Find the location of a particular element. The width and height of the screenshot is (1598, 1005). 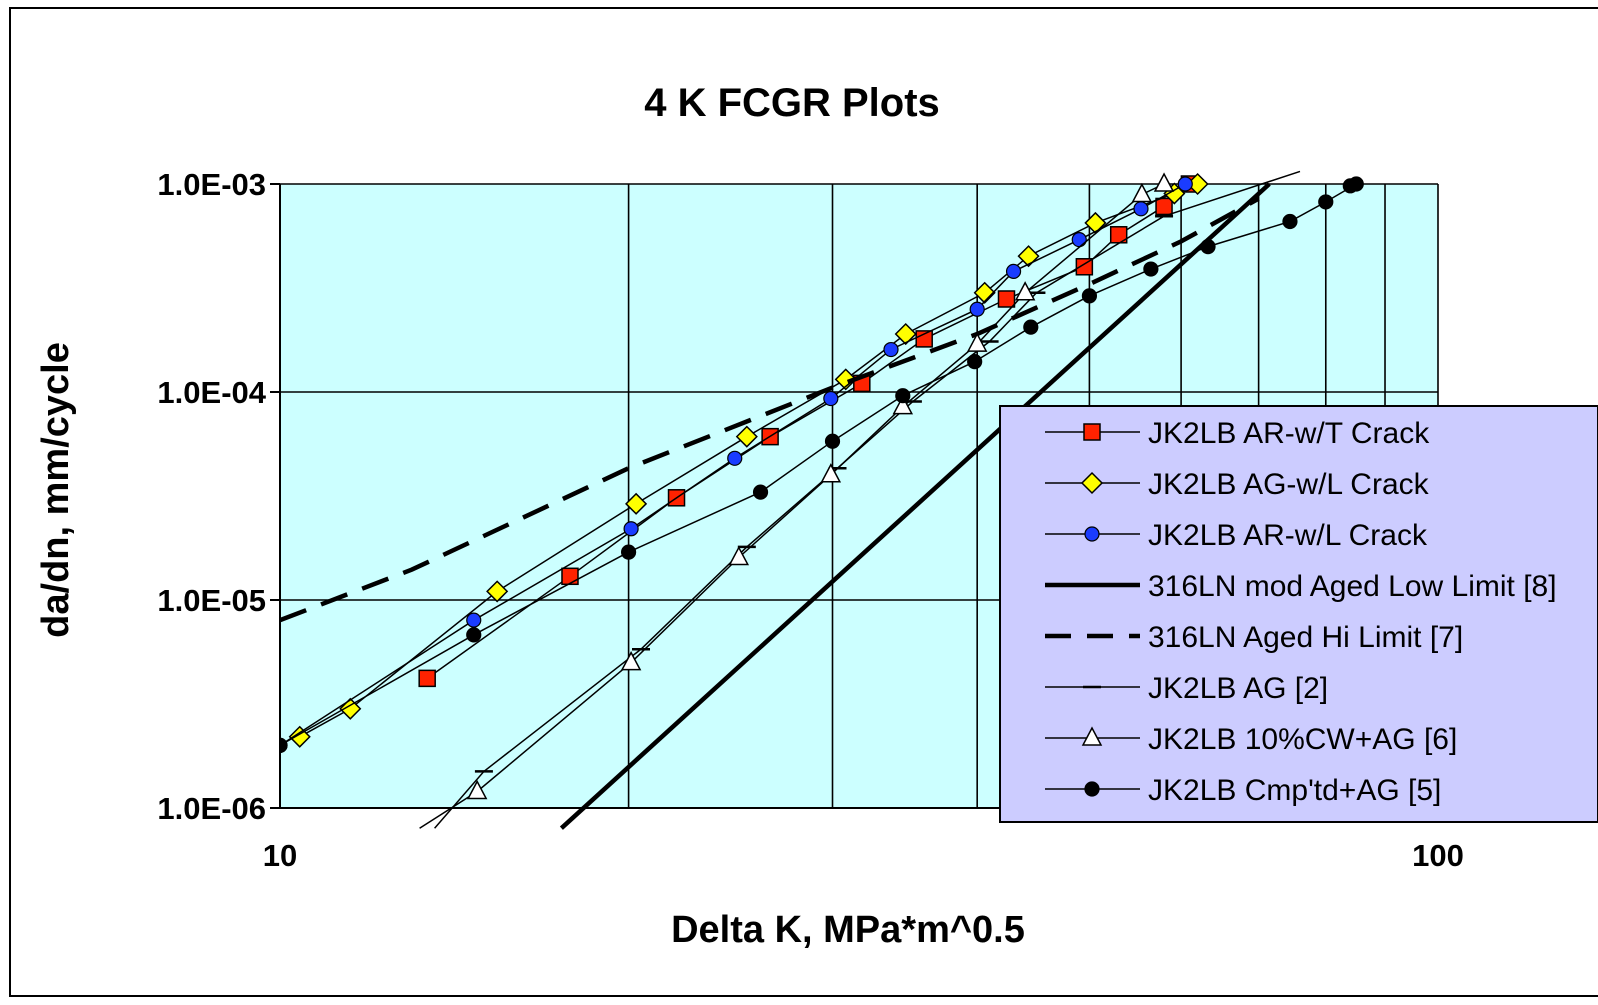

legend-entry: 316LN Aged Hi Limit [7] is located at coordinates (1254, 637).